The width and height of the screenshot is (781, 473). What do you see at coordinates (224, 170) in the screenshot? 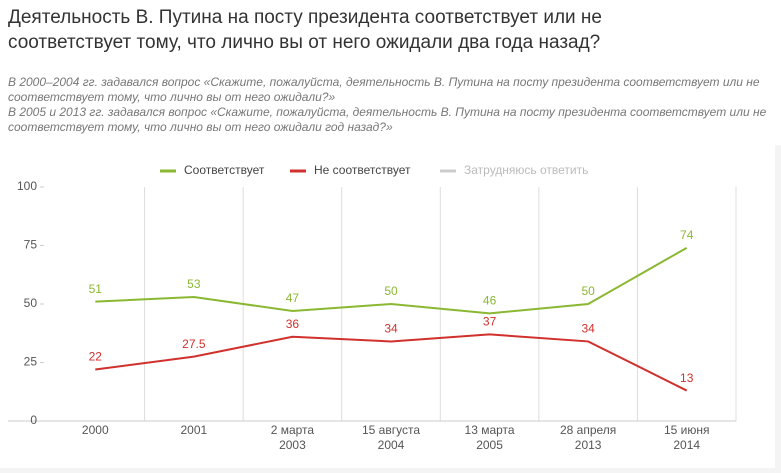
I see `legend-label: Соответствует` at bounding box center [224, 170].